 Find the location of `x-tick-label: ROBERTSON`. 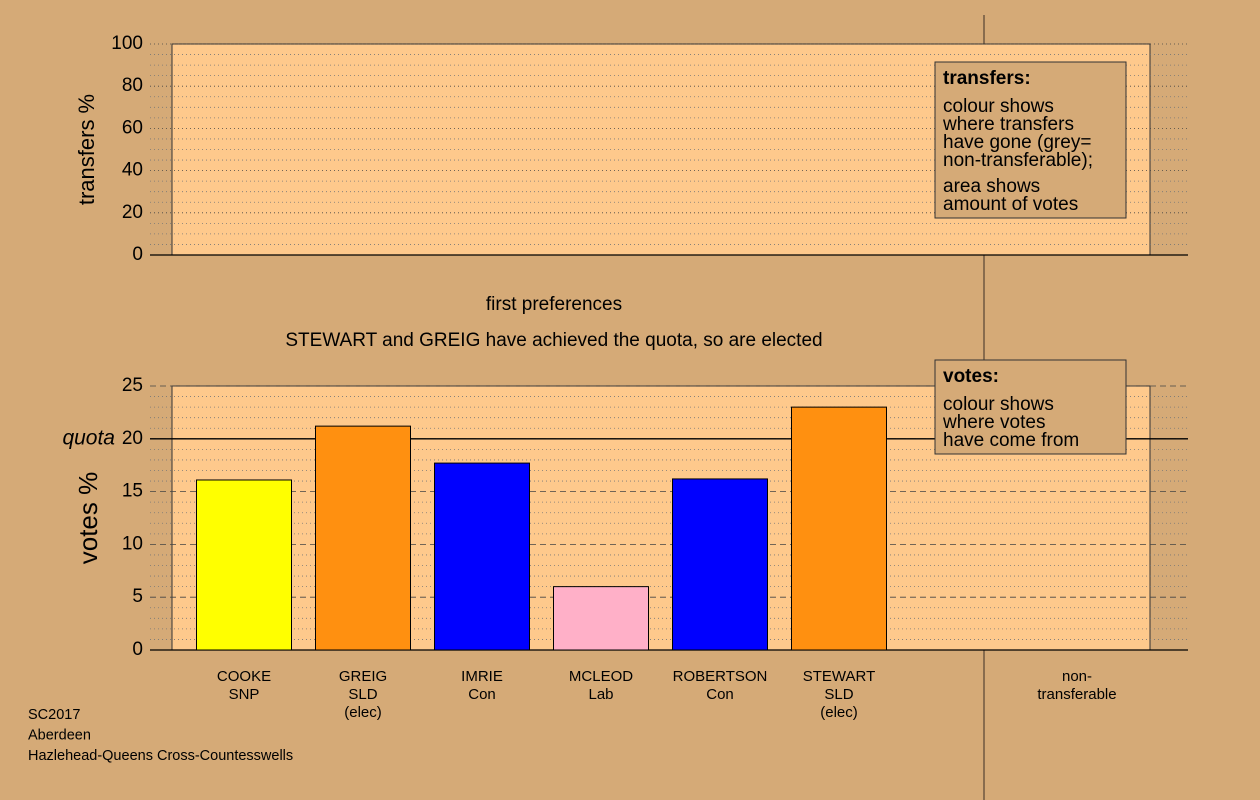

x-tick-label: ROBERTSON is located at coordinates (720, 676).